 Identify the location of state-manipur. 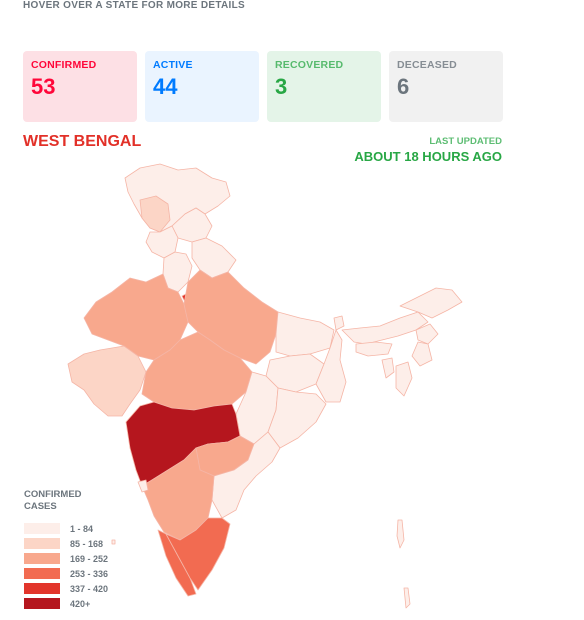
(422, 354).